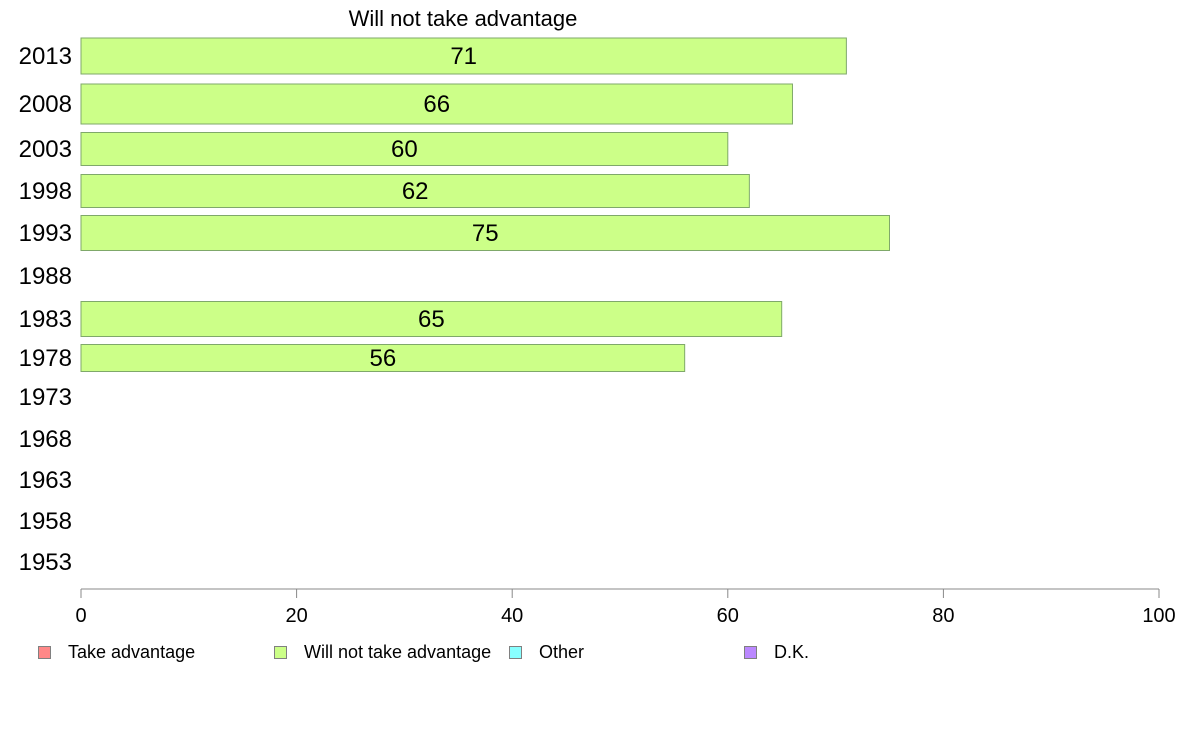 This screenshot has width=1188, height=736. I want to click on chart-title: Will not take advantage, so click(463, 18).